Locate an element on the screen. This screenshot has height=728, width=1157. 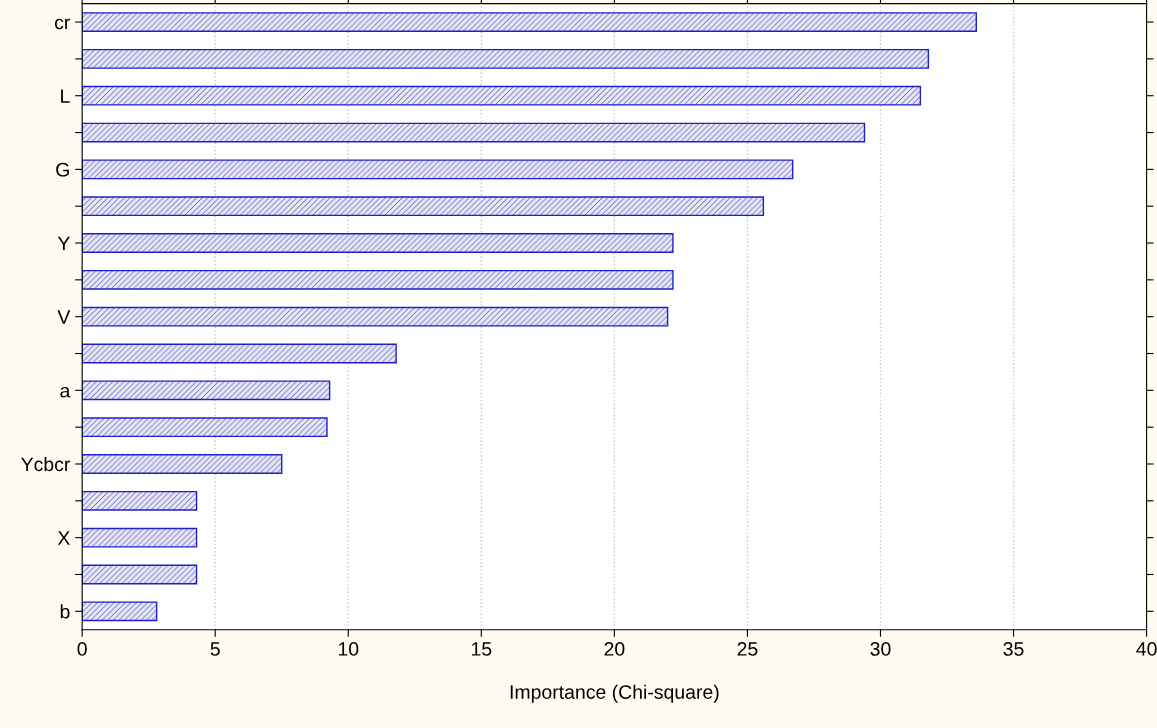
x-tick-label: 15 is located at coordinates (481, 649).